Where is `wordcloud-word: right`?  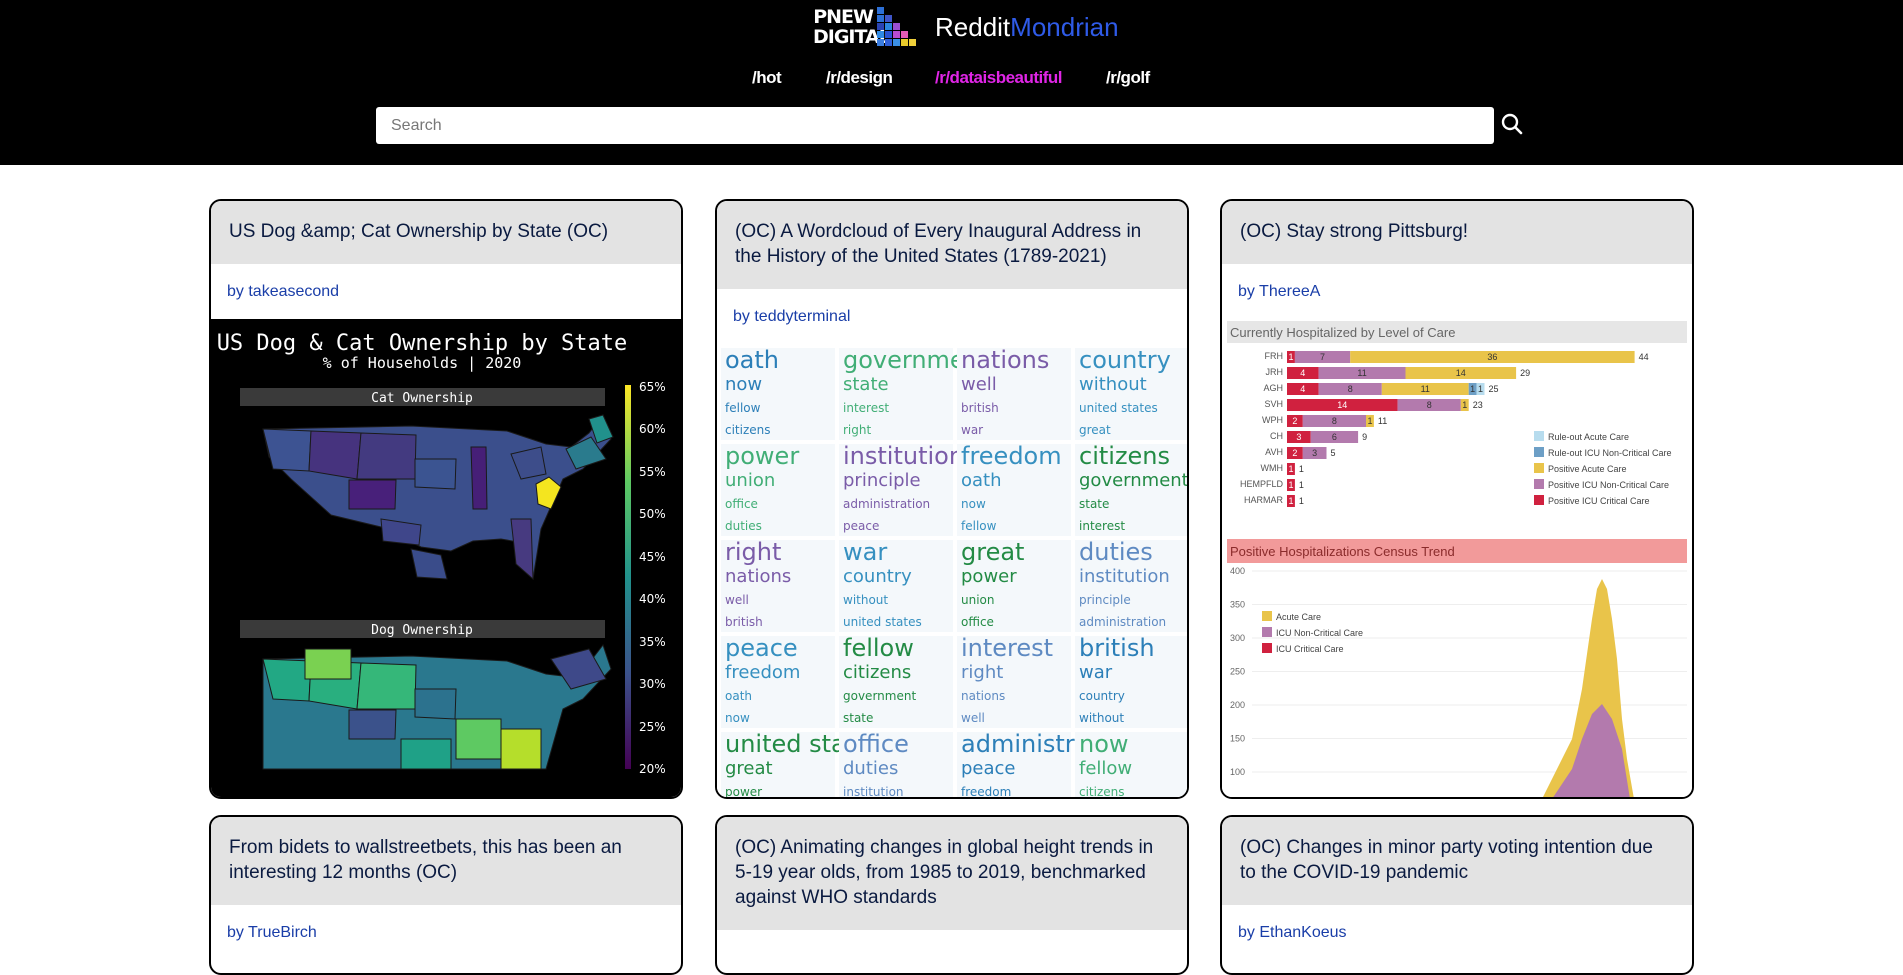 wordcloud-word: right is located at coordinates (982, 672).